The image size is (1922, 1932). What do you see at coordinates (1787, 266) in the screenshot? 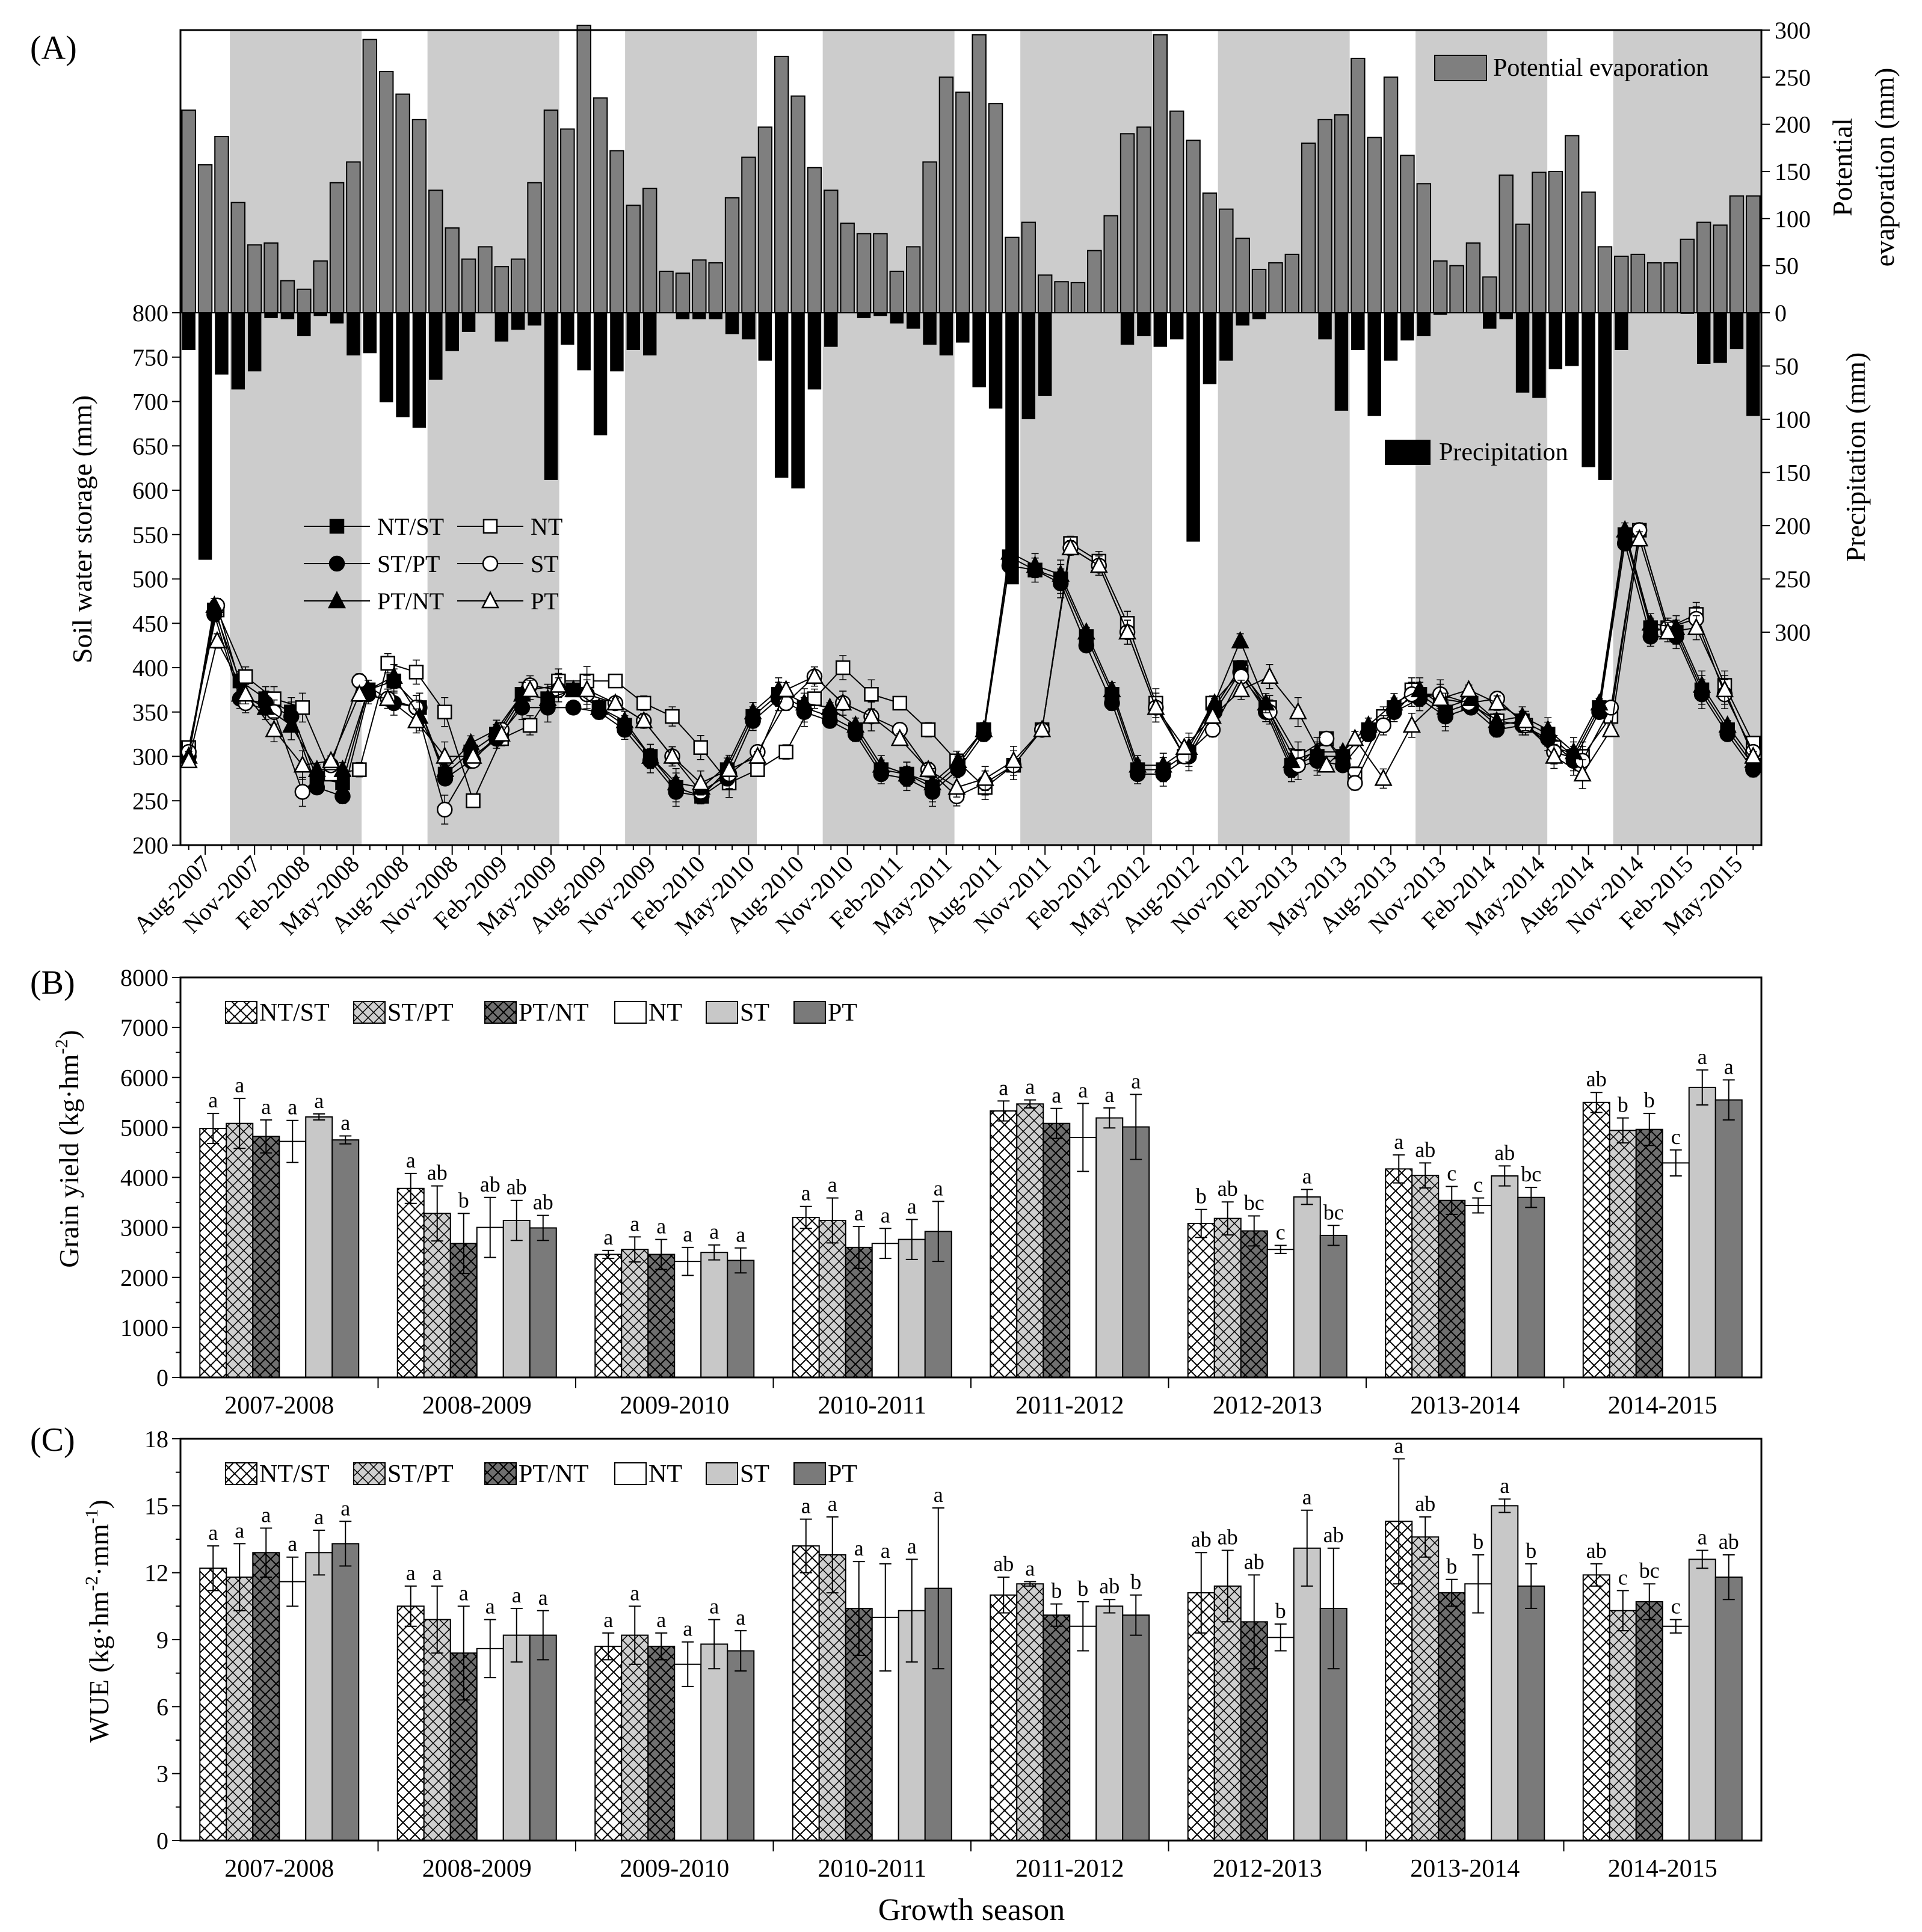
I see `y-tick-label-evap-50: 50` at bounding box center [1787, 266].